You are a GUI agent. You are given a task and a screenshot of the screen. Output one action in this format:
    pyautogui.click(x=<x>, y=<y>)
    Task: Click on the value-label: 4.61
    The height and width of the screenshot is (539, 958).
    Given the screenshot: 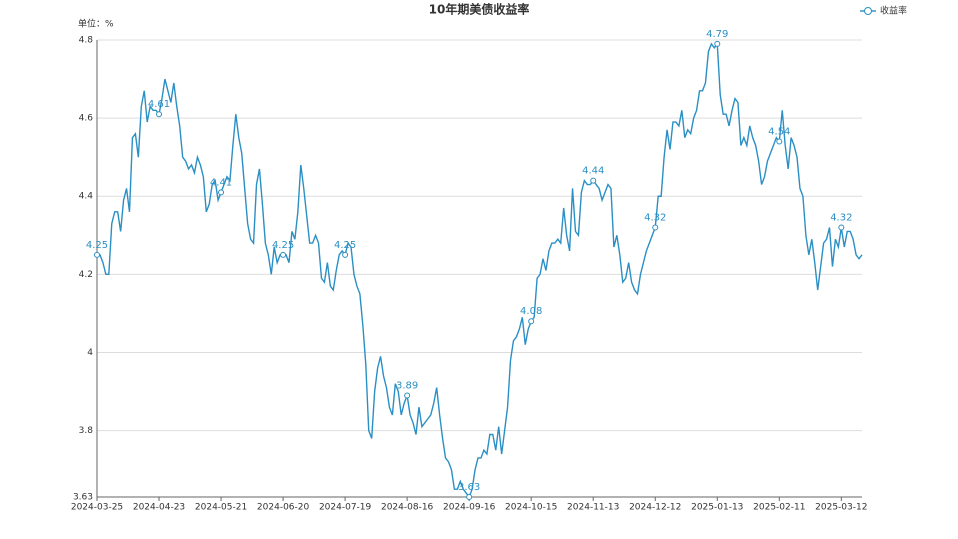 What is the action you would take?
    pyautogui.click(x=159, y=104)
    